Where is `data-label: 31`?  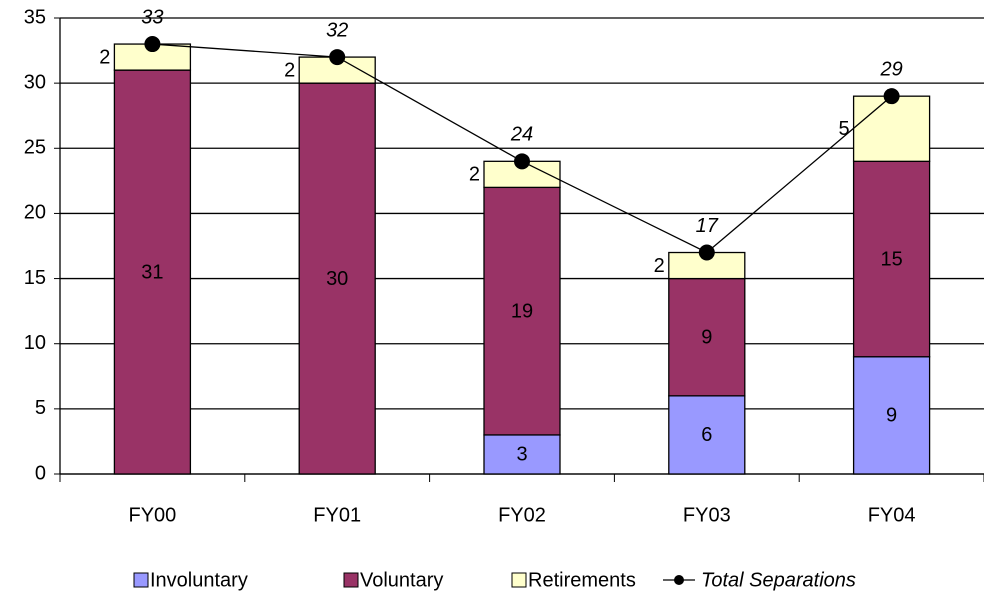 data-label: 31 is located at coordinates (152, 272).